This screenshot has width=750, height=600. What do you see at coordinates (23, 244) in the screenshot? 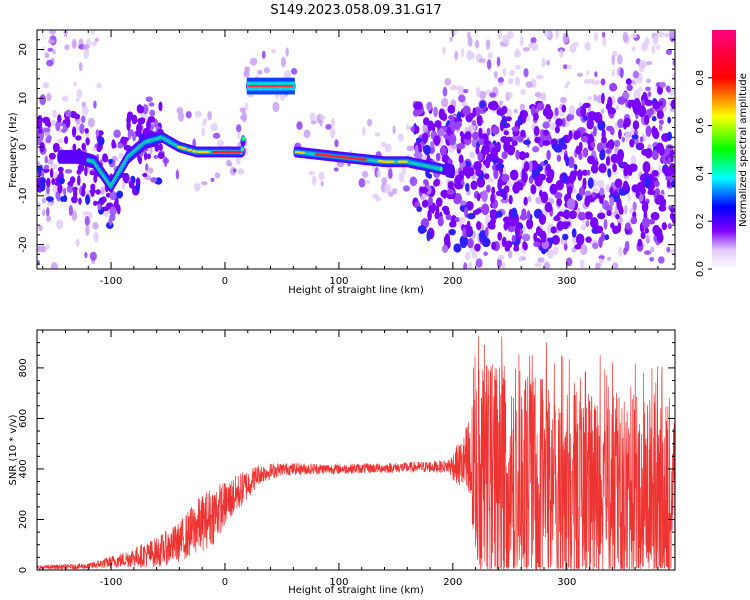
I see `spectrogram-y-tick-label: -20` at bounding box center [23, 244].